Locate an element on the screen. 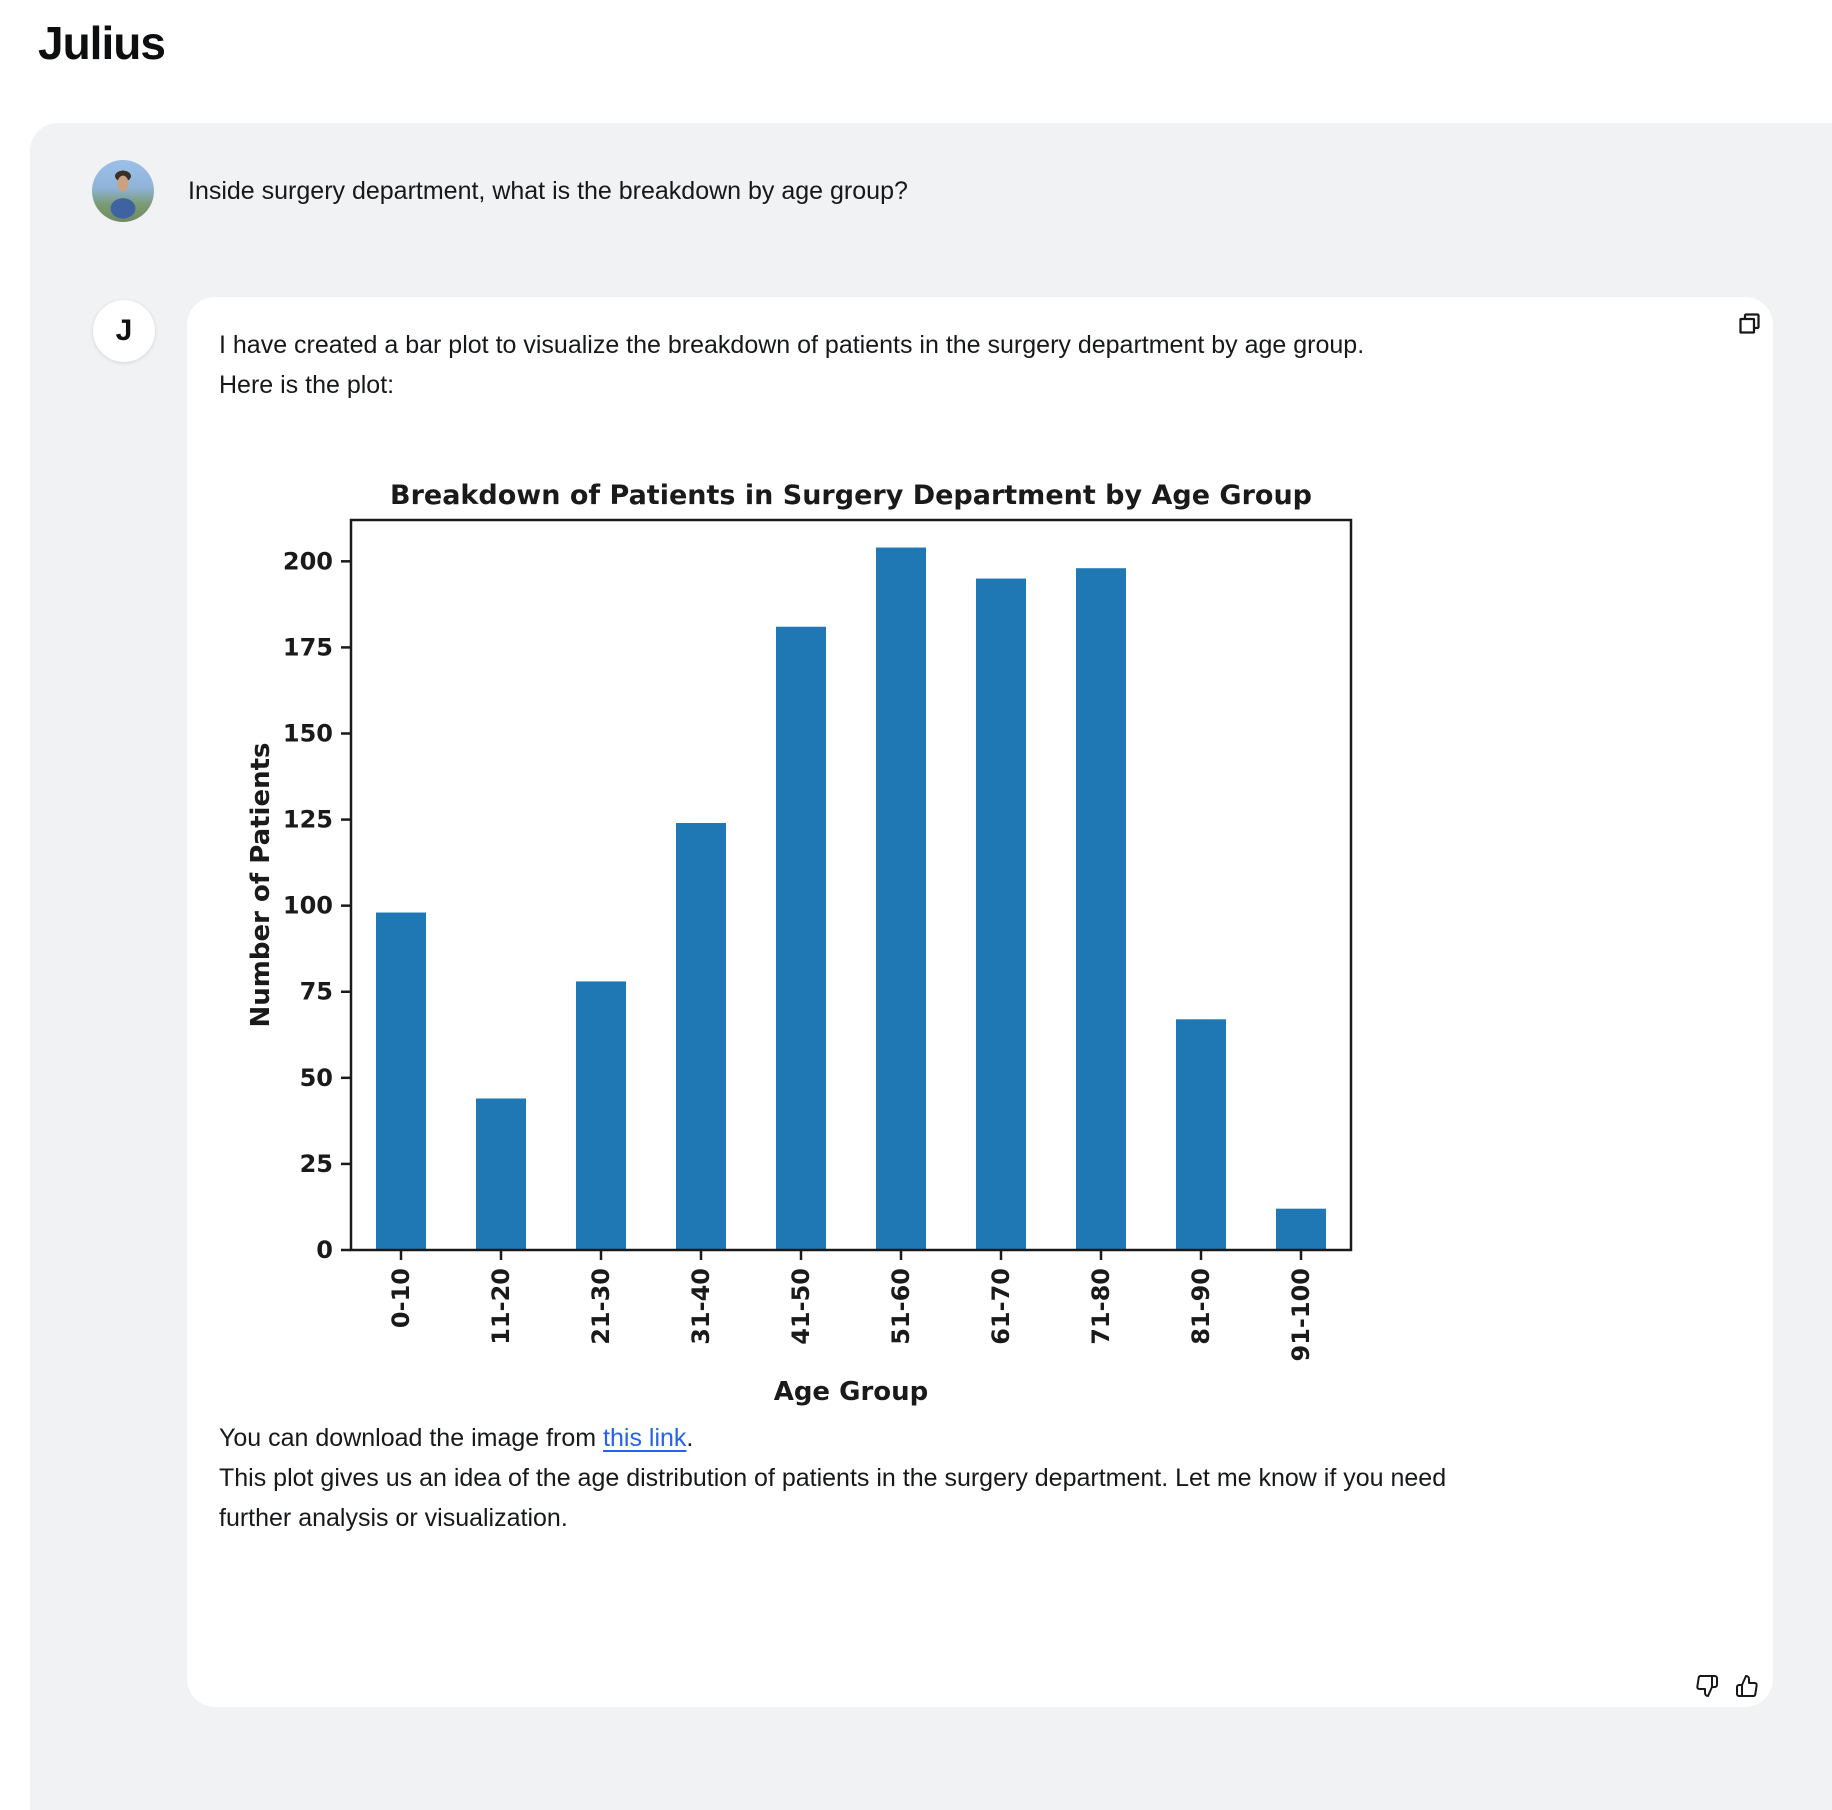 The width and height of the screenshot is (1832, 1810). svg-text: 0-10 is located at coordinates (401, 1298).